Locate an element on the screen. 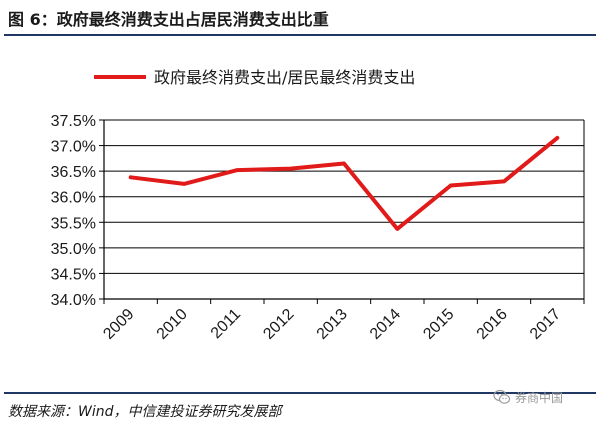 The image size is (600, 427). y-tick-label: 34.0% is located at coordinates (73, 300).